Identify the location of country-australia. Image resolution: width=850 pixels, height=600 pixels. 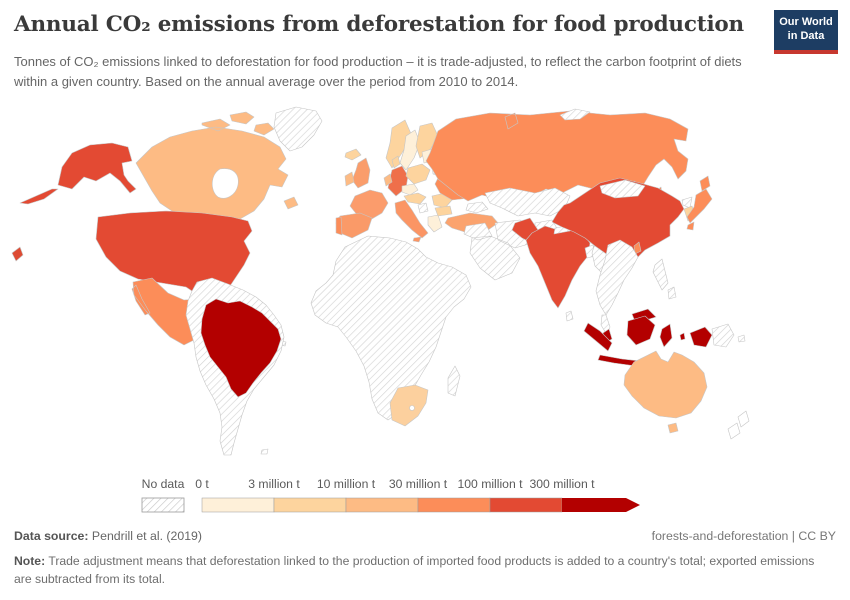
(665, 392).